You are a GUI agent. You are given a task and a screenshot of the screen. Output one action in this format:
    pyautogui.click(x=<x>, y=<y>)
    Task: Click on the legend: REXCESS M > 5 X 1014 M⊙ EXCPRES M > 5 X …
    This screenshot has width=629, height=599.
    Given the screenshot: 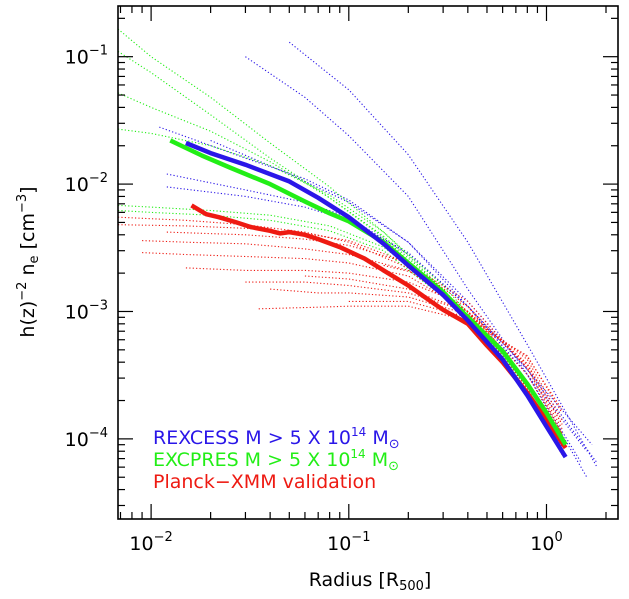 What is the action you would take?
    pyautogui.click(x=276, y=459)
    